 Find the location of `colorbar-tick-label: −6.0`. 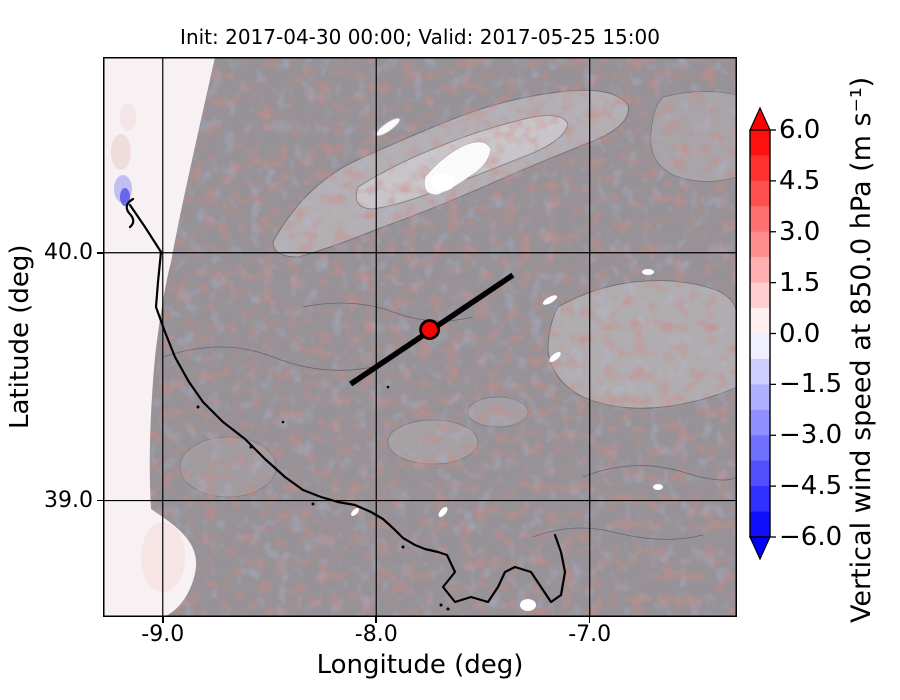

colorbar-tick-label: −6.0 is located at coordinates (811, 537).